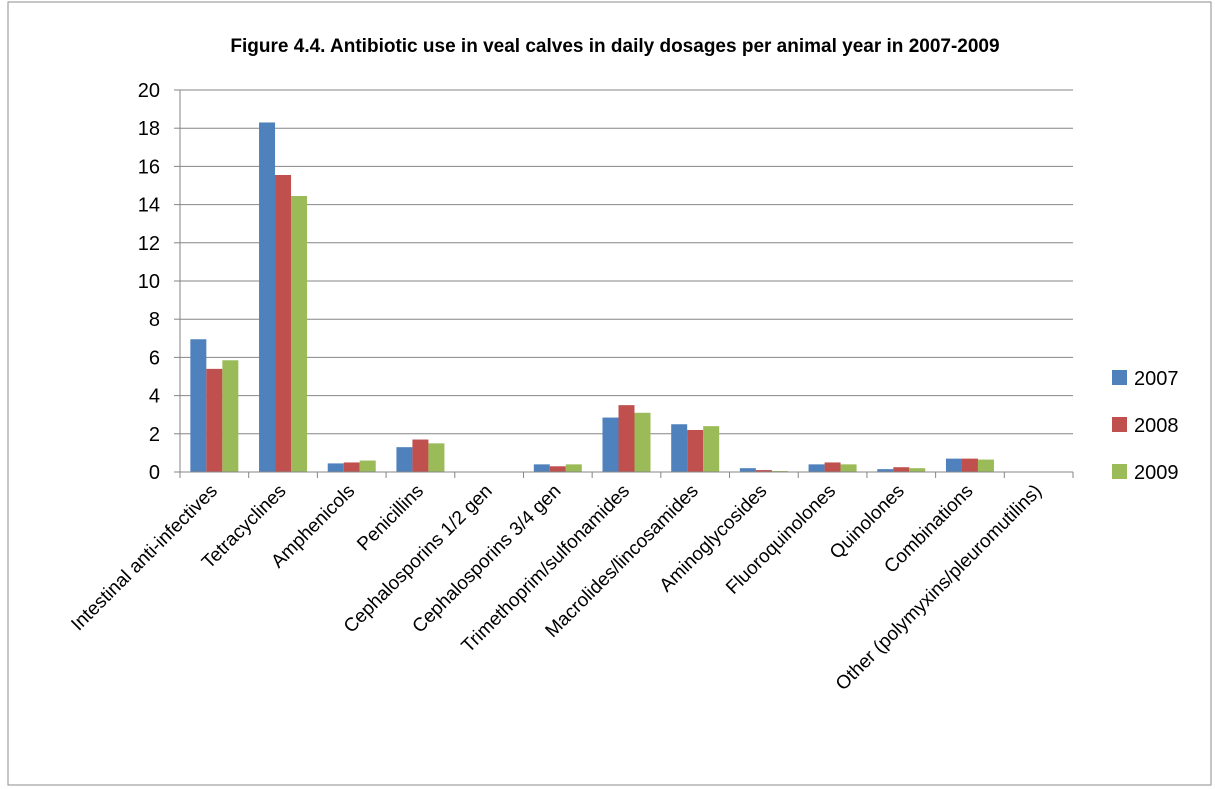  Describe the element at coordinates (149, 91) in the screenshot. I see `y-tick-label: 20` at that location.